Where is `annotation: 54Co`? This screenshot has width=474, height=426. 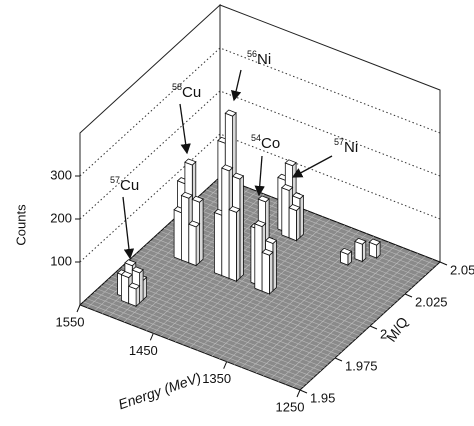 annotation: 54Co is located at coordinates (265, 142).